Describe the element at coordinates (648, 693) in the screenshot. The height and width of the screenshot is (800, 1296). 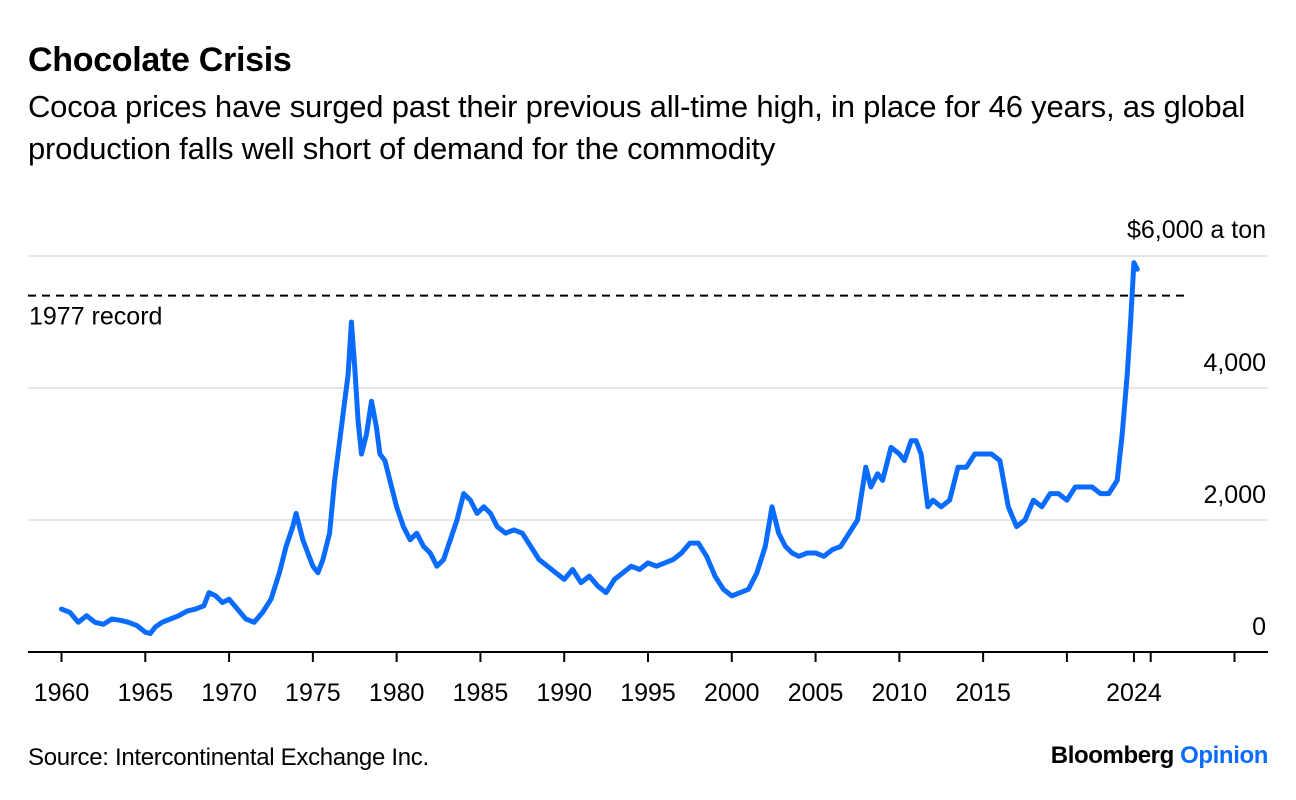
I see `x-tick-label: 1995` at that location.